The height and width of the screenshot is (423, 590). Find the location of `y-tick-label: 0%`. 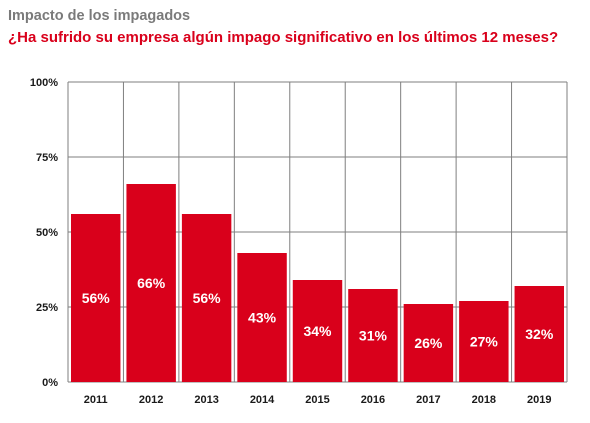

y-tick-label: 0% is located at coordinates (50, 383).